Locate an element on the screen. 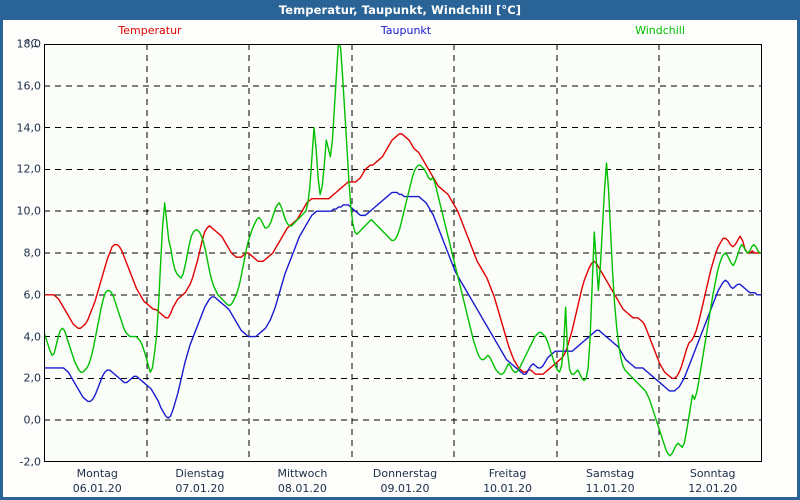  y-axis-tick: 6,0 is located at coordinates (32, 295).